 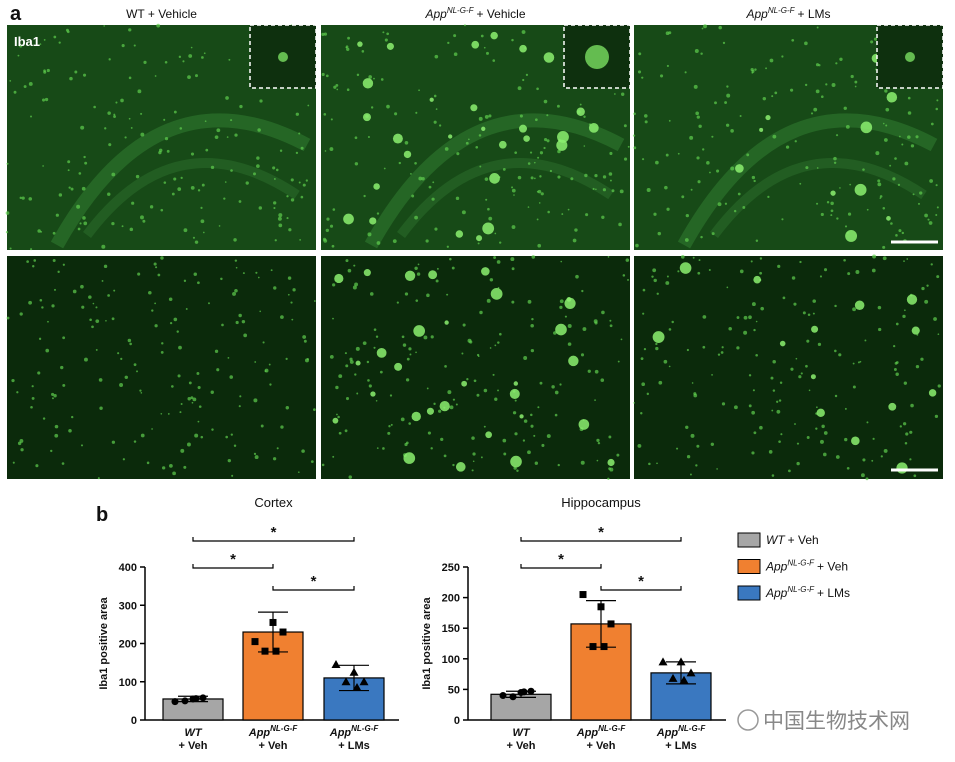 What do you see at coordinates (782, 10) in the screenshot?
I see `label-sup: NL-G-F` at bounding box center [782, 10].